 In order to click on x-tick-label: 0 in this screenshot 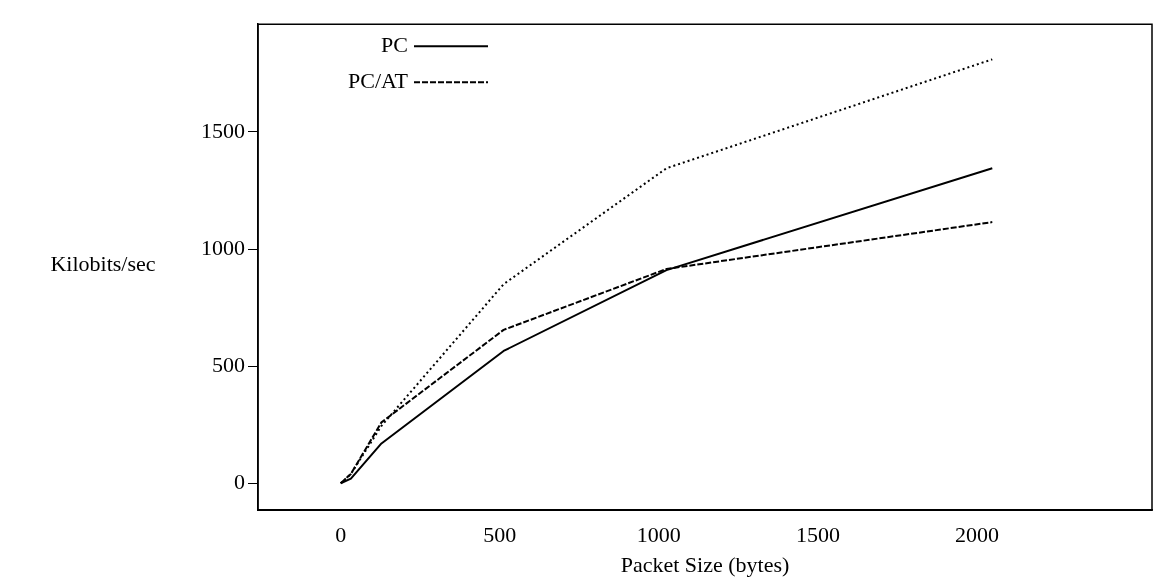, I will do `click(341, 535)`.